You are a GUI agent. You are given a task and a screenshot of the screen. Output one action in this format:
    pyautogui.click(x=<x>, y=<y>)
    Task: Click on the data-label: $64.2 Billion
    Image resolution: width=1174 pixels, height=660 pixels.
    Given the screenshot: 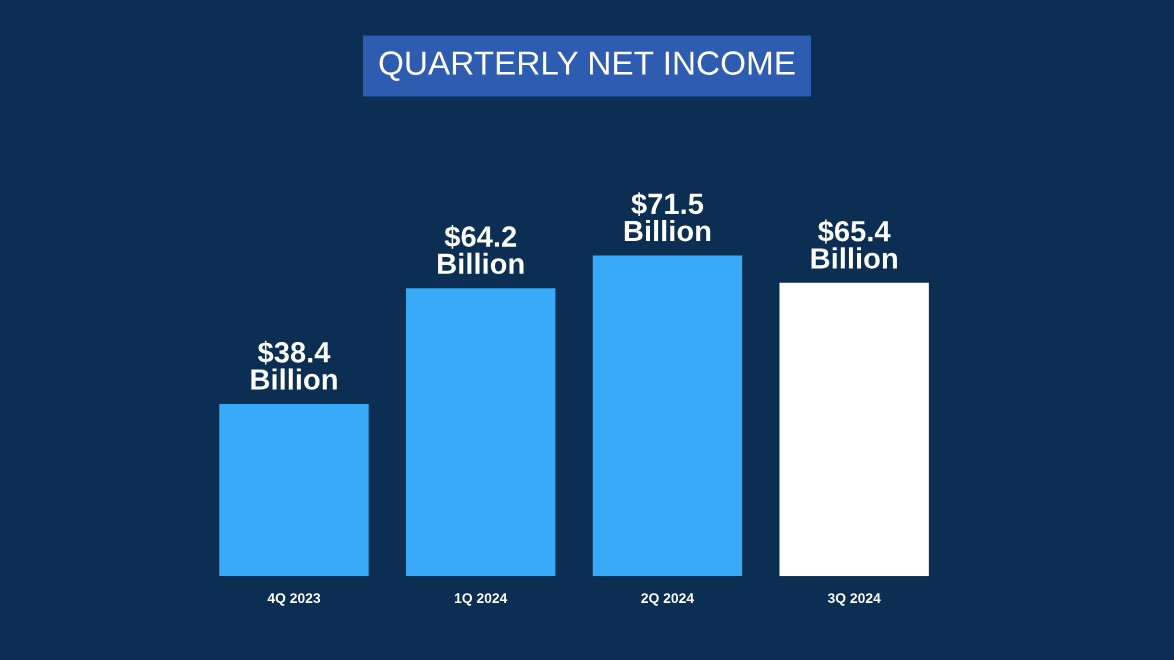 What is the action you would take?
    pyautogui.click(x=481, y=250)
    